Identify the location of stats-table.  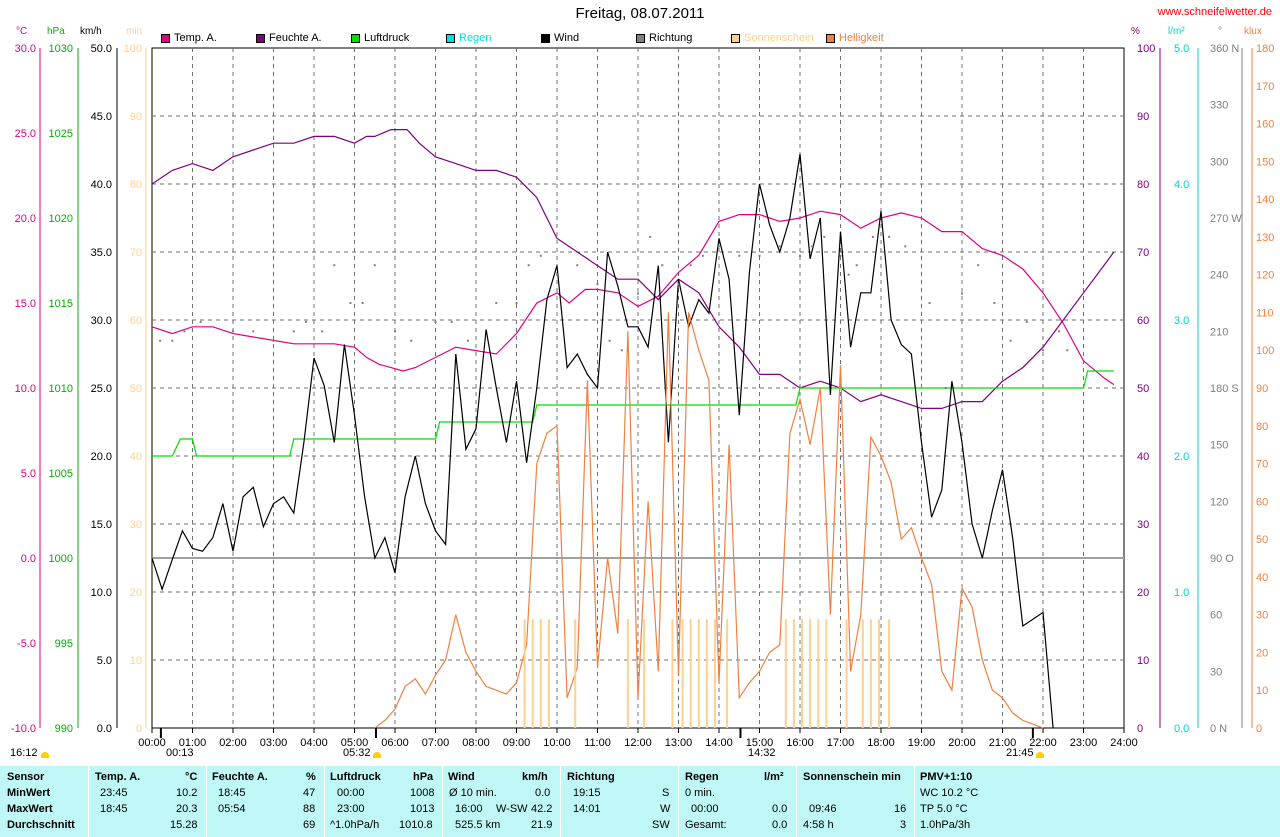
(640, 801).